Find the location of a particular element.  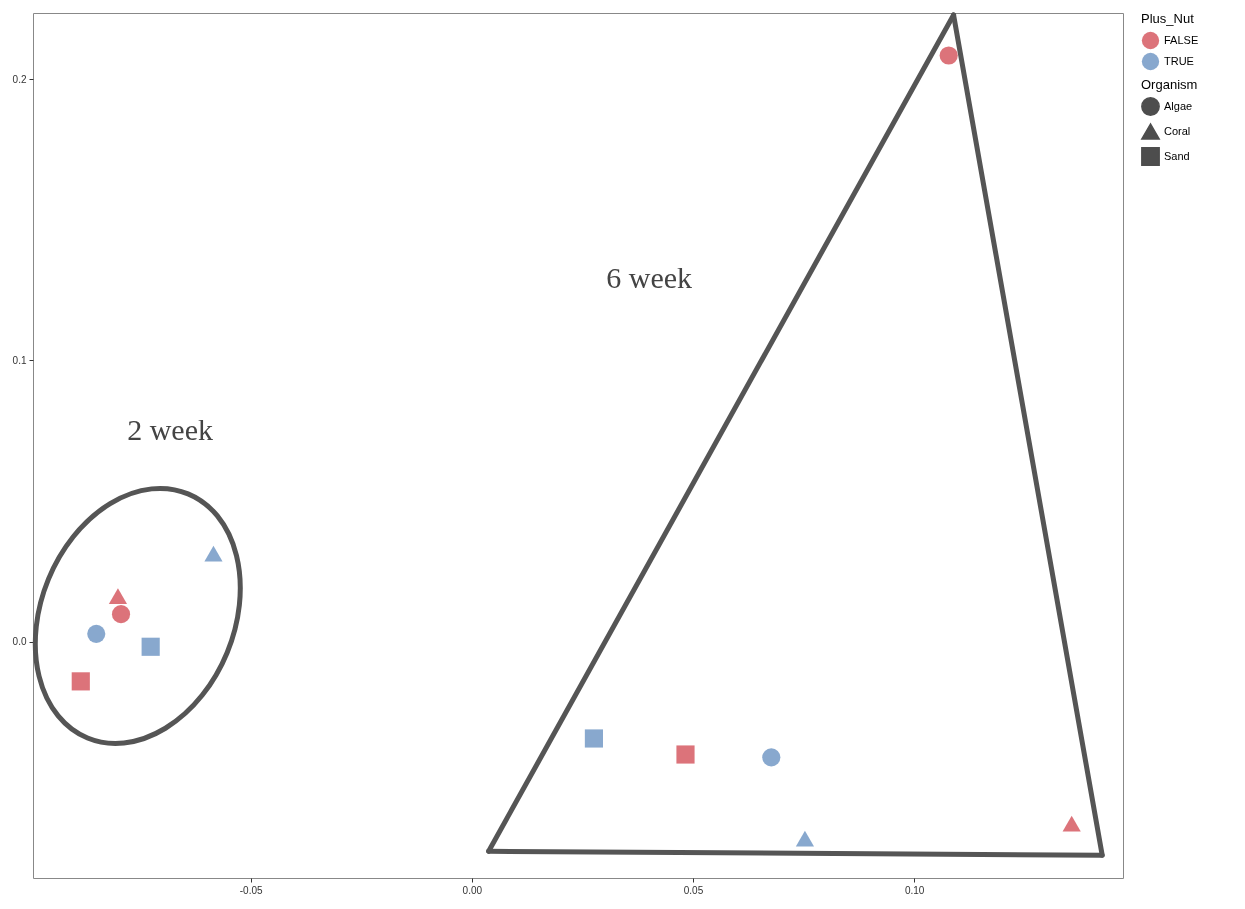

y-tick-label: 0.1 is located at coordinates (19, 360).